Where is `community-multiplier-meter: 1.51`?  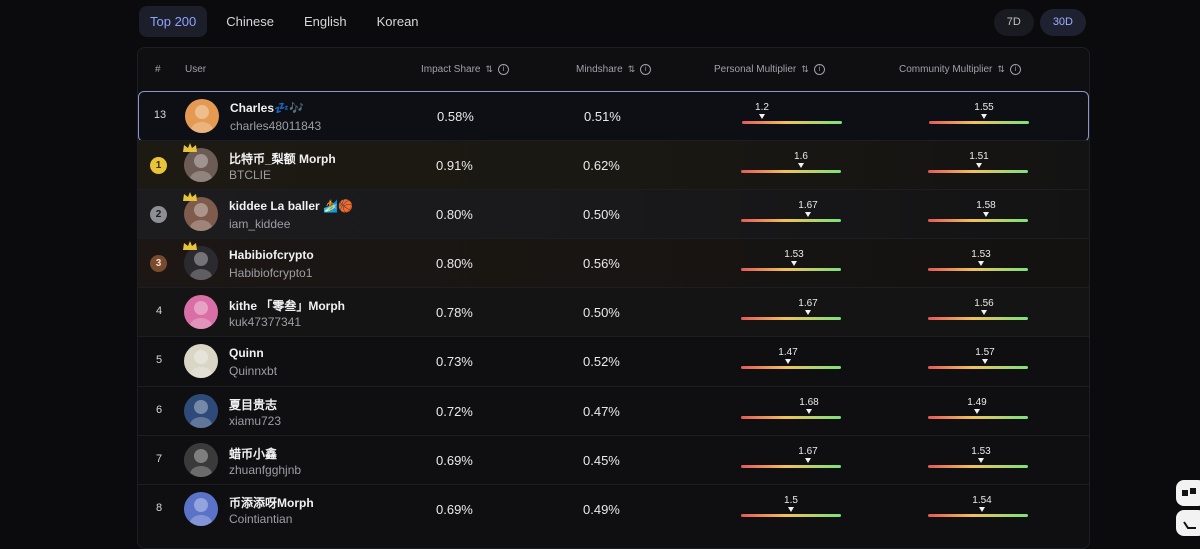
community-multiplier-meter: 1.51 is located at coordinates (978, 164).